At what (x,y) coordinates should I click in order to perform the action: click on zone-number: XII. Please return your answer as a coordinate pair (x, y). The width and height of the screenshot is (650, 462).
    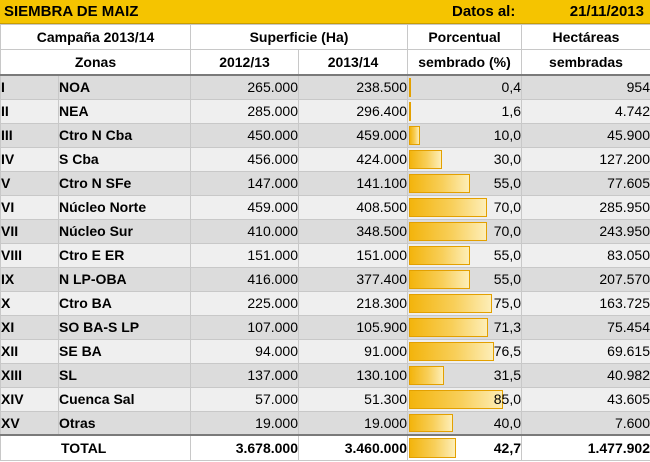
    Looking at the image, I should click on (29, 351).